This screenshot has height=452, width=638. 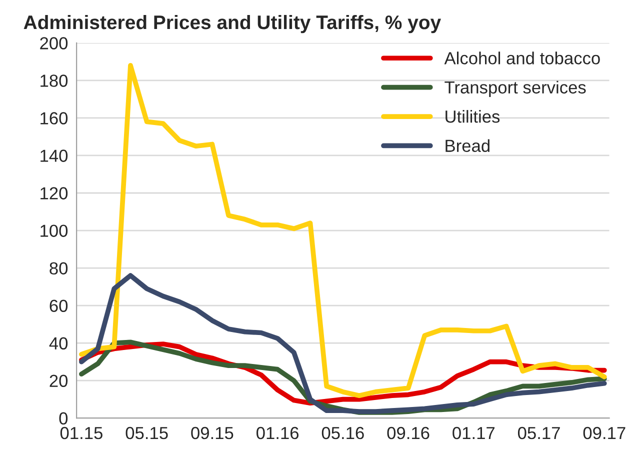 I want to click on x-tick-label: 09.15, so click(x=212, y=433).